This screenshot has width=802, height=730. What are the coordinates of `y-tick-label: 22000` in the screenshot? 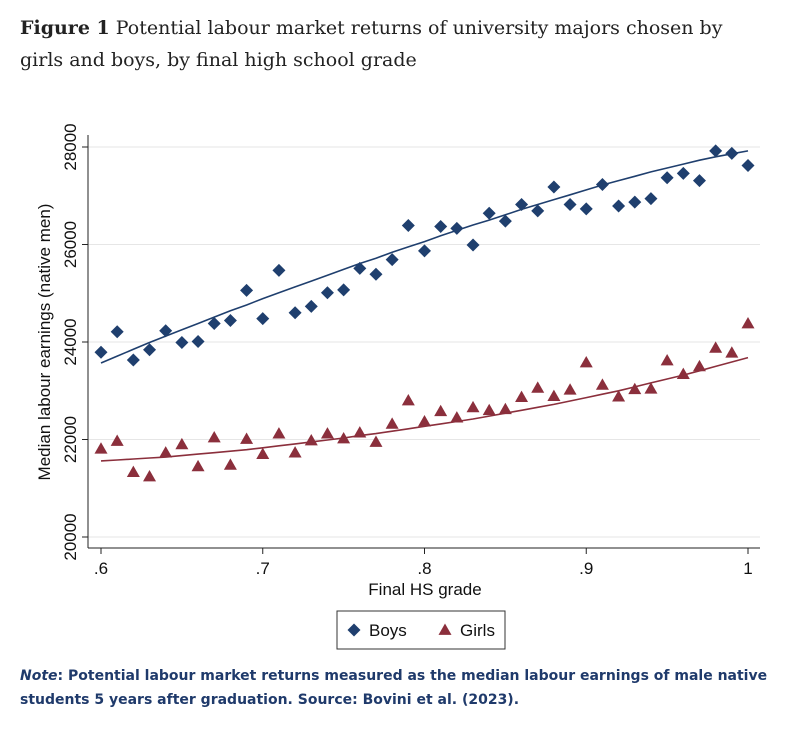 It's located at (70, 439).